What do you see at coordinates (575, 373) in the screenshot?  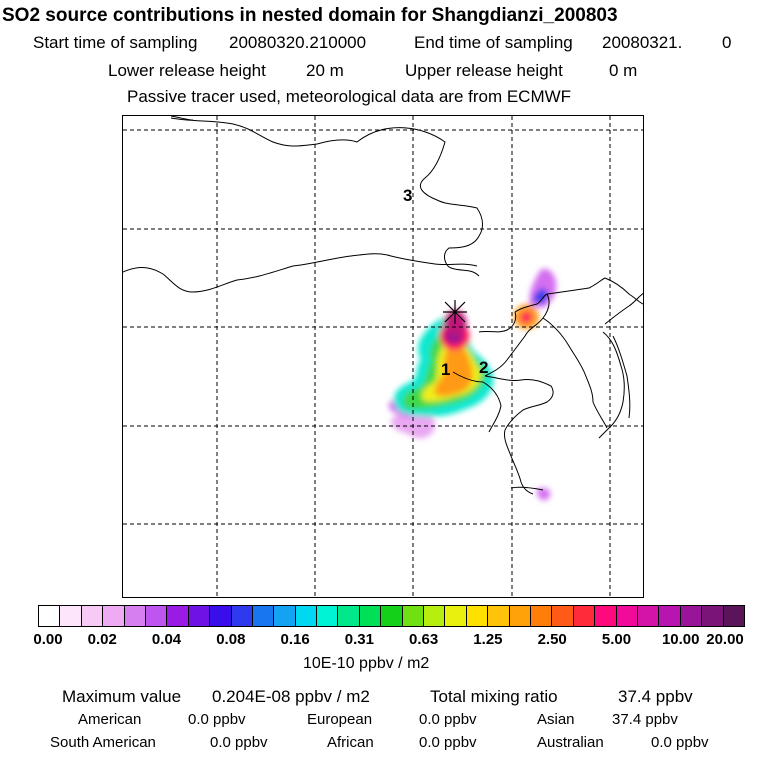 I see `coast-korea-west` at bounding box center [575, 373].